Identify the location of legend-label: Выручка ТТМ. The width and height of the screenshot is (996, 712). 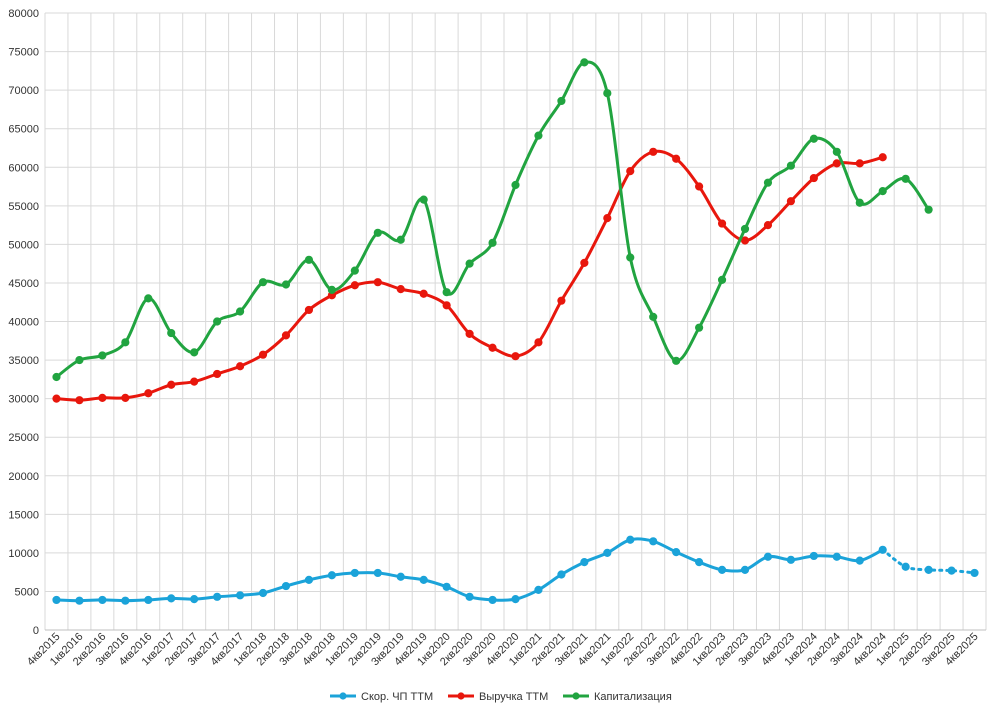
(513, 697).